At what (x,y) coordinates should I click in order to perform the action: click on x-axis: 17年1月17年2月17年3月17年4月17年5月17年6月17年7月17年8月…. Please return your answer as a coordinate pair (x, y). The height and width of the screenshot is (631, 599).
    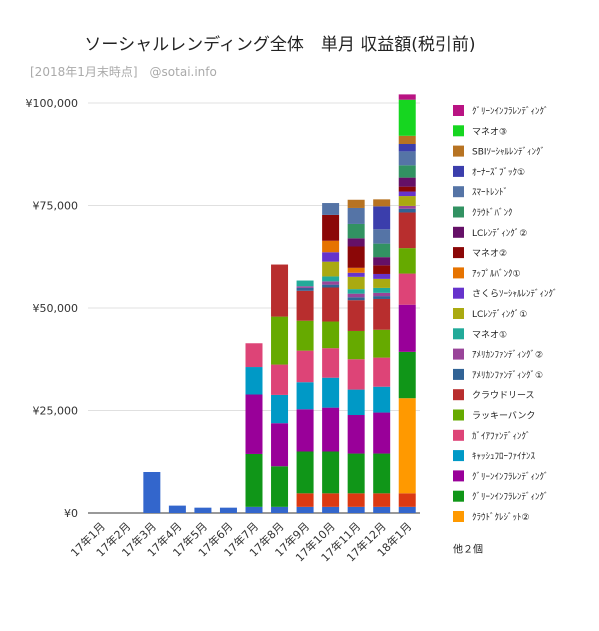
    Looking at the image, I should click on (241, 541).